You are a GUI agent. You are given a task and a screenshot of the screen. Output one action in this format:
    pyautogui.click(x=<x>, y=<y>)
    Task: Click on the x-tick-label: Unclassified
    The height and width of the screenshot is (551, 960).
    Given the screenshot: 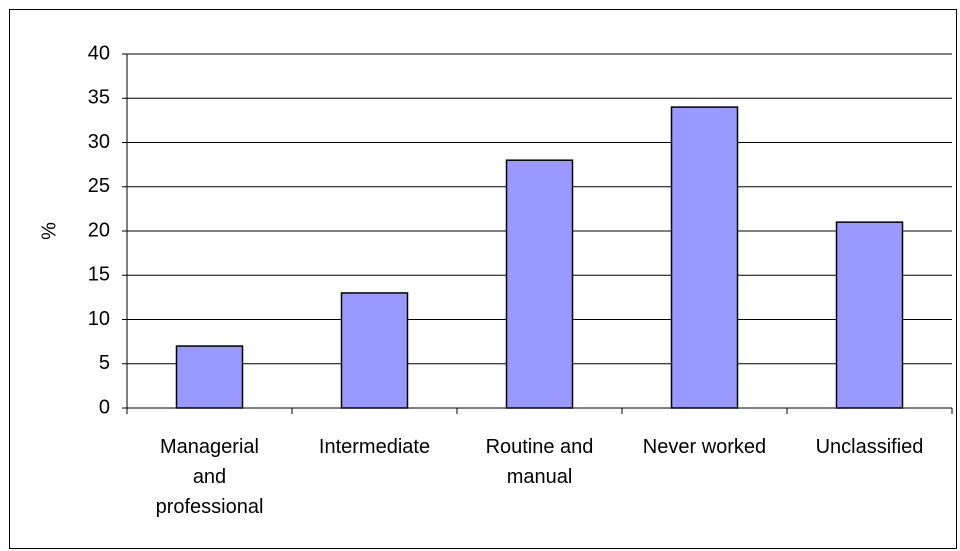 What is the action you would take?
    pyautogui.click(x=869, y=447)
    